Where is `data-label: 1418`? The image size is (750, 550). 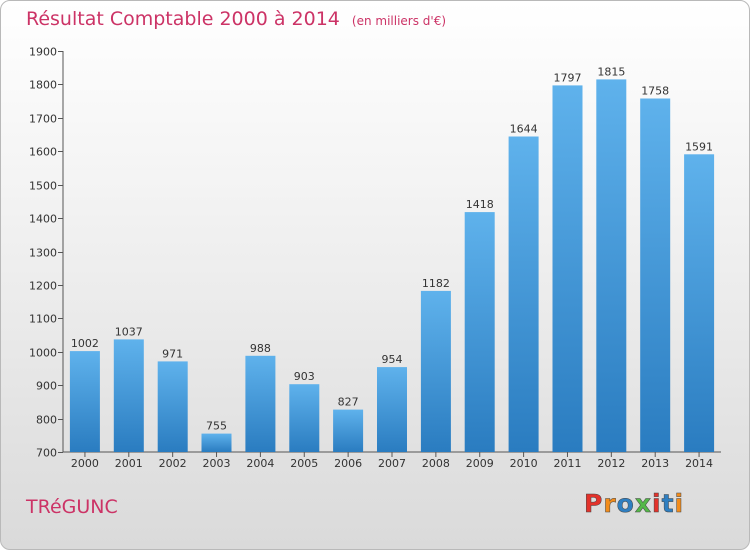
data-label: 1418 is located at coordinates (480, 204).